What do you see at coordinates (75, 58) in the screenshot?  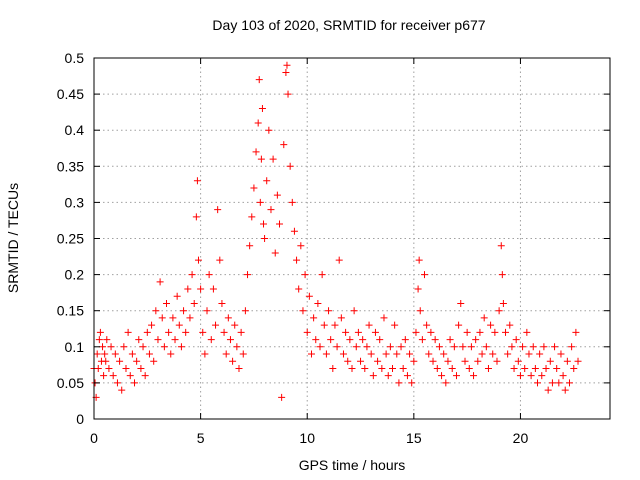 I see `y-tick-label: 0.5` at bounding box center [75, 58].